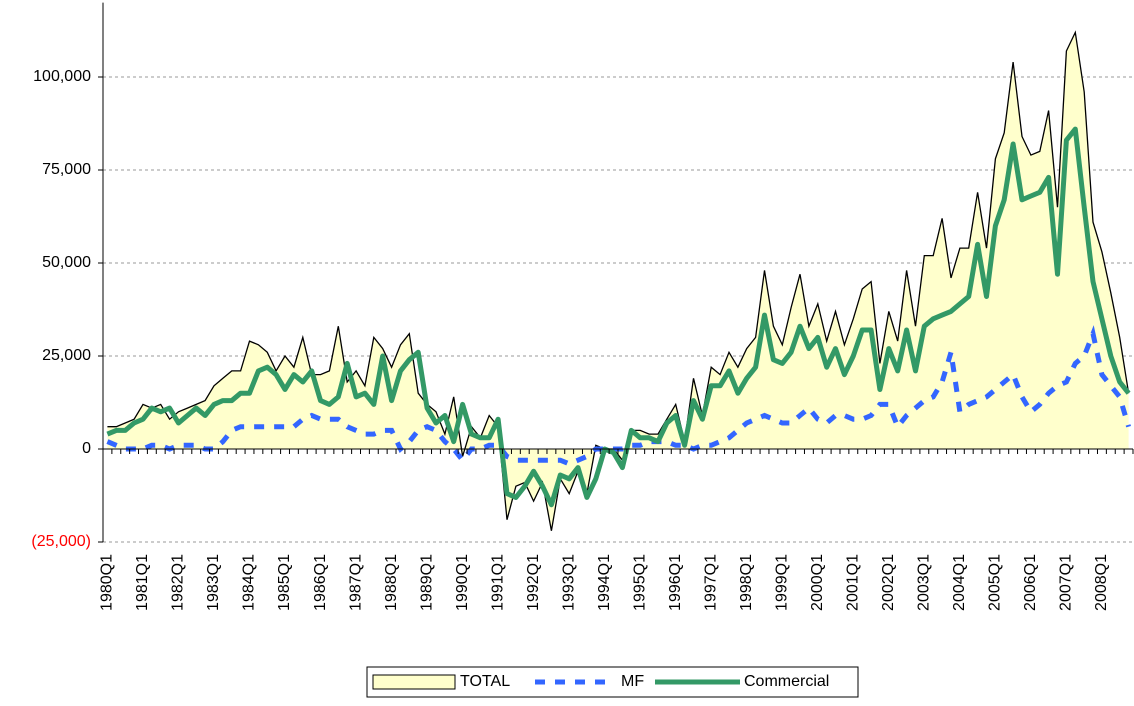 This screenshot has width=1134, height=706. What do you see at coordinates (786, 681) in the screenshot?
I see `legend-label: Commercial` at bounding box center [786, 681].